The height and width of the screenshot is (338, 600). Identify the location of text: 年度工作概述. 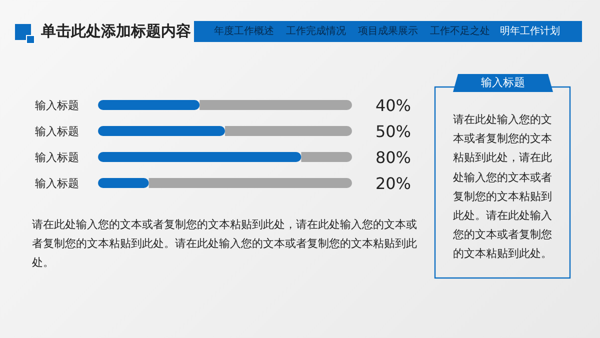
(244, 31).